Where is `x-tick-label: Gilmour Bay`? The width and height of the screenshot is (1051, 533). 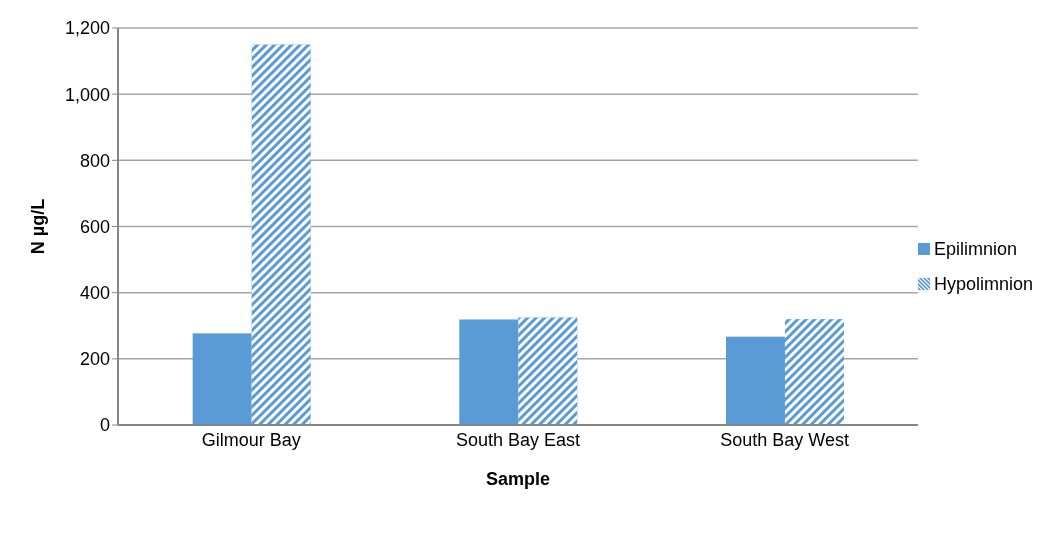
x-tick-label: Gilmour Bay is located at coordinates (251, 439).